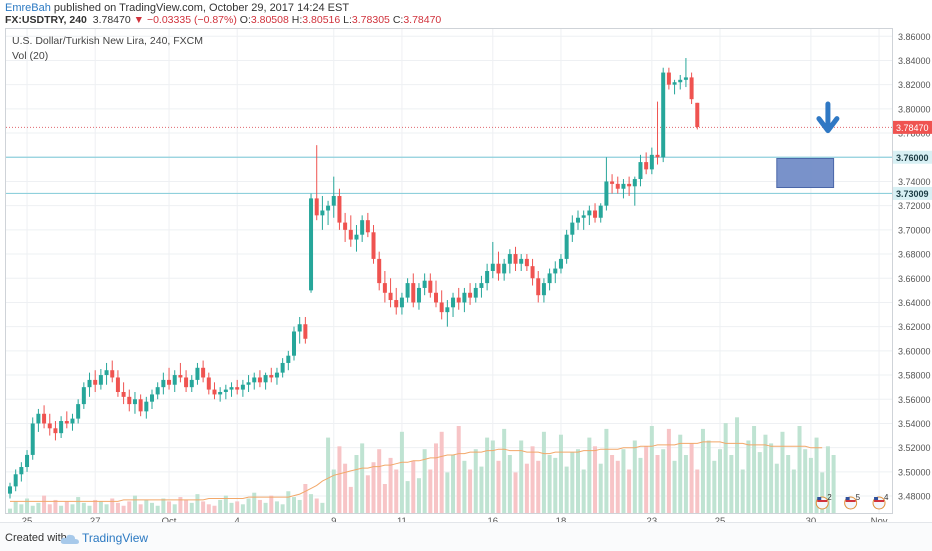 Image resolution: width=932 pixels, height=551 pixels. I want to click on y-tick-label: 3.68000, so click(914, 255).